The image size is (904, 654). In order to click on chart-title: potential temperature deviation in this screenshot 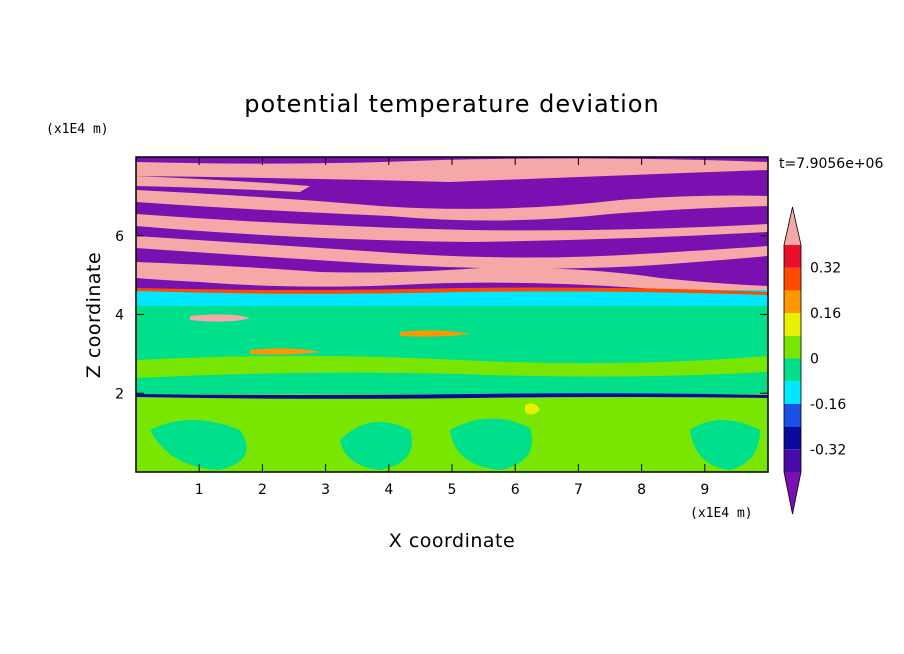, I will do `click(451, 104)`.